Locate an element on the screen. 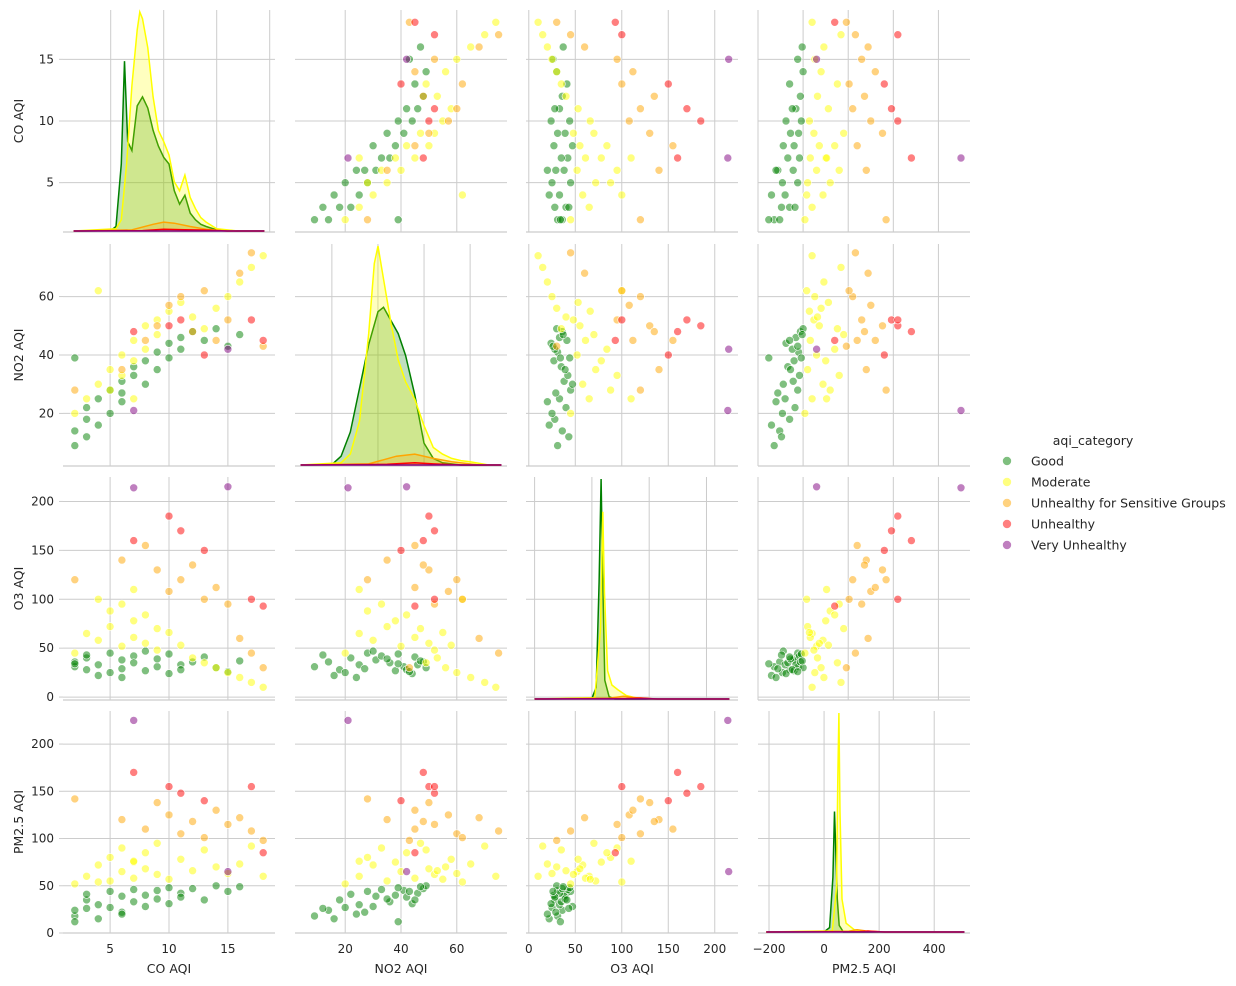  x-tick-label: 5 is located at coordinates (110, 949).